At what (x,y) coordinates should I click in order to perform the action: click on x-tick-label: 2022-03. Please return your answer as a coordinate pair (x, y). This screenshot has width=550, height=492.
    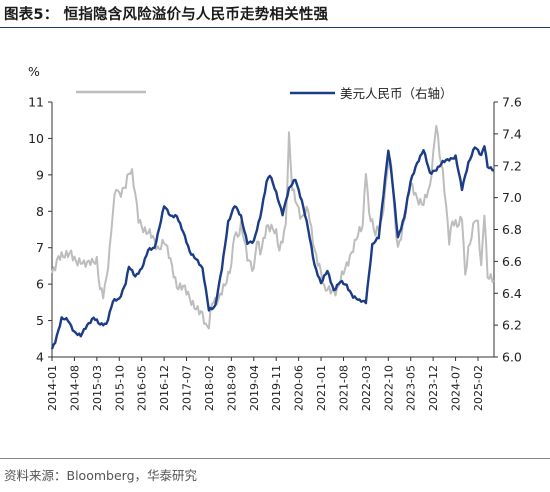
    Looking at the image, I should click on (366, 388).